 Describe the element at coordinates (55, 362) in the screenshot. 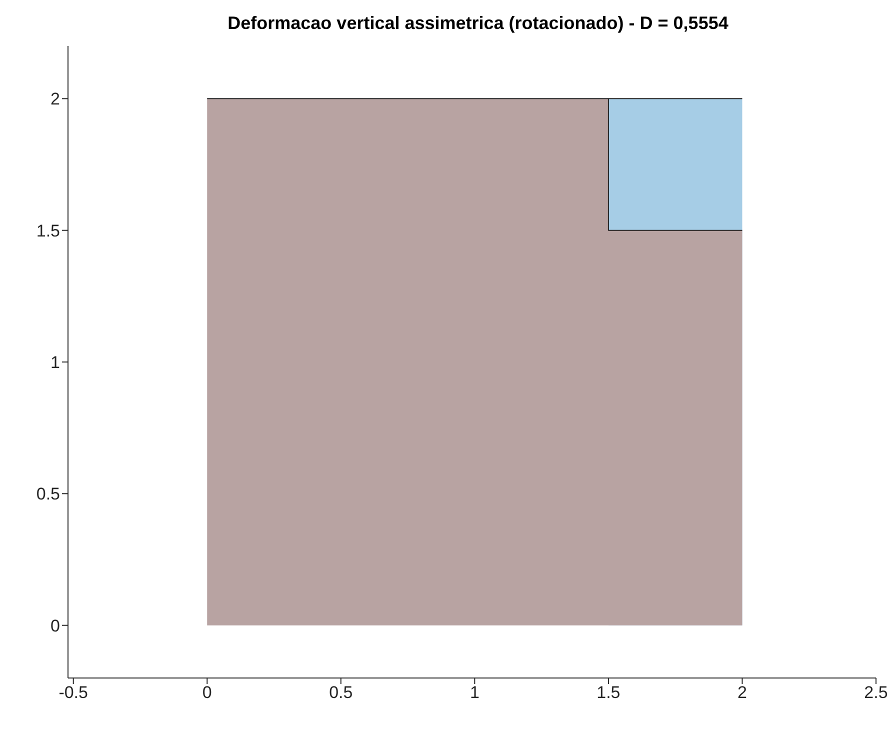

I see `y-tick-label: 1` at that location.